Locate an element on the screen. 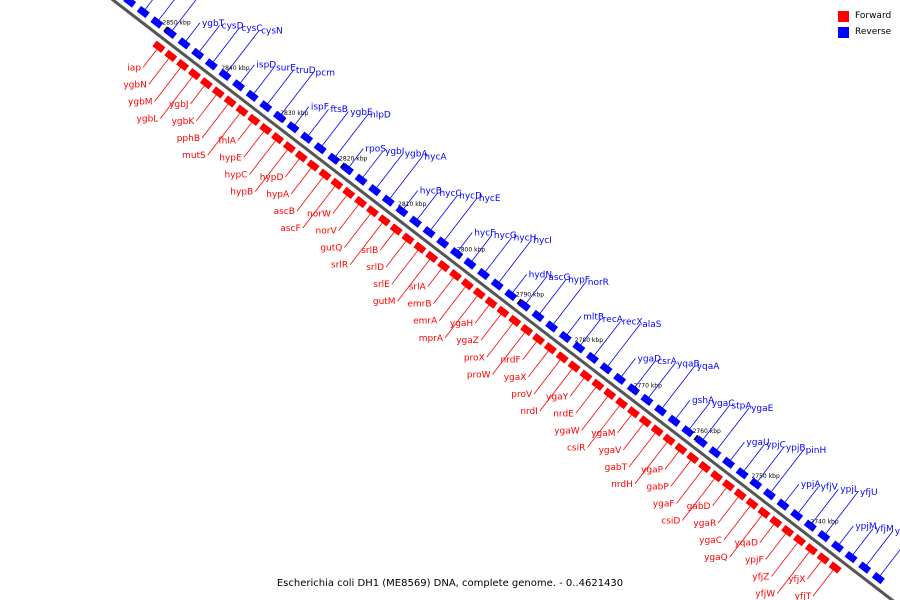 The image size is (900, 600). gene-label: srlD is located at coordinates (375, 268).